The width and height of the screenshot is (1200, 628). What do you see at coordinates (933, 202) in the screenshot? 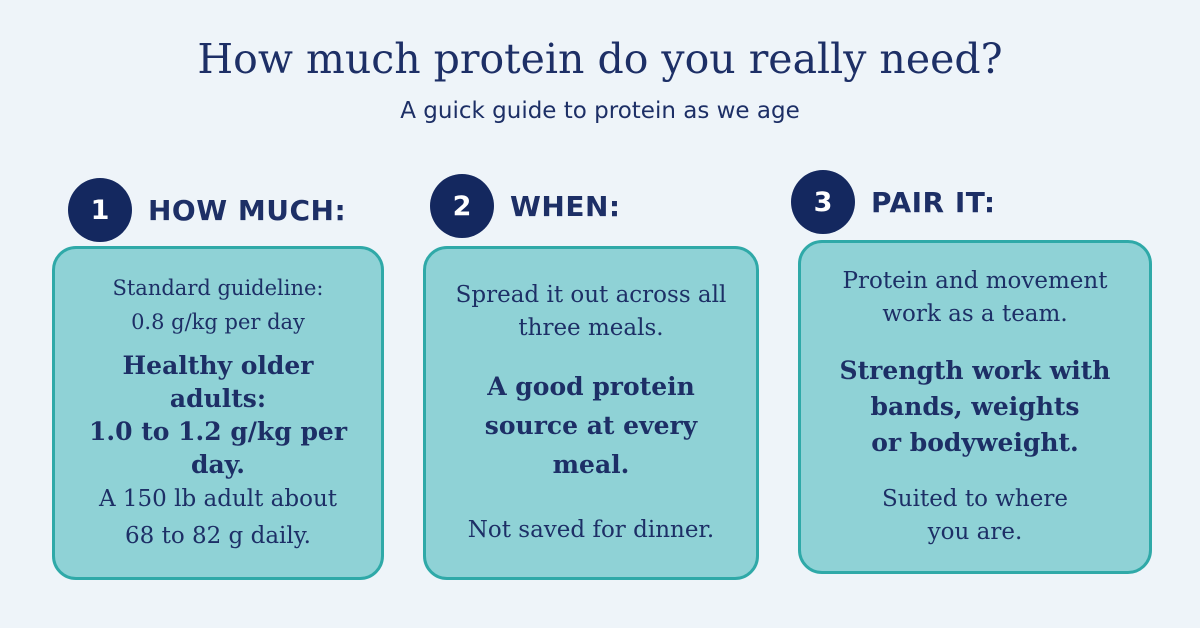
I see `step-3-label: PAIR IT:` at bounding box center [933, 202].